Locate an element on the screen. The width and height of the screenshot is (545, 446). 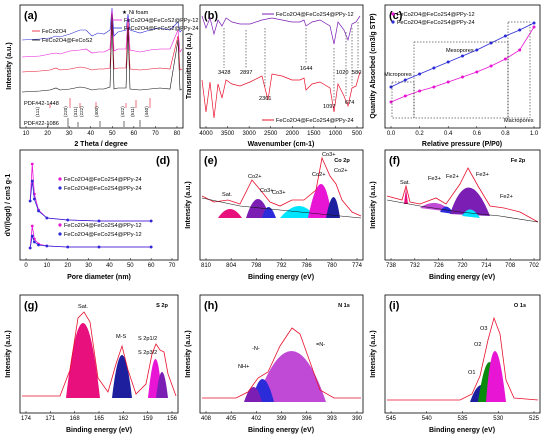
x-tick-label: 393 is located at coordinates (332, 419).